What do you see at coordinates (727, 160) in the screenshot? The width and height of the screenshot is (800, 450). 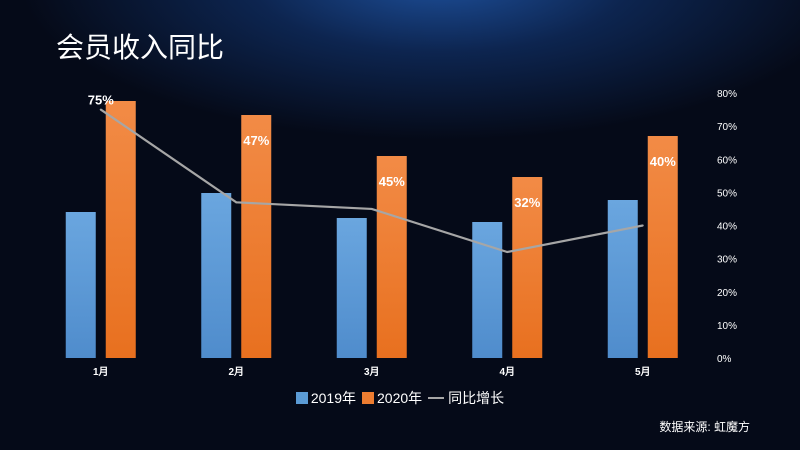 I see `right-axis-tick: 60%` at bounding box center [727, 160].